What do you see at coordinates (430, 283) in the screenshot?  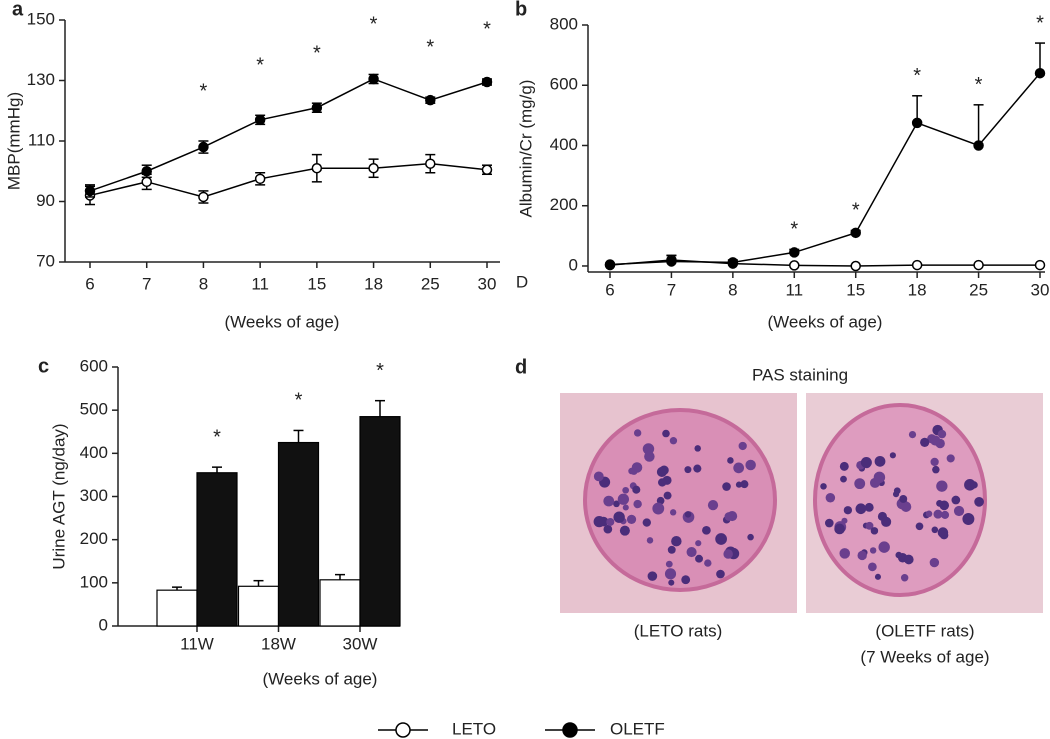 I see `x-tick-label: 25` at bounding box center [430, 283].